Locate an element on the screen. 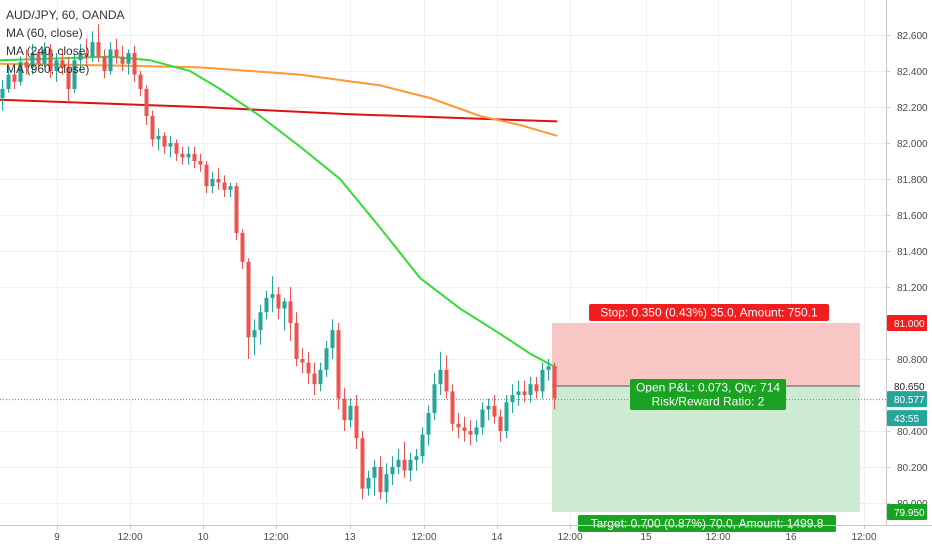 The height and width of the screenshot is (550, 932). ma960-line is located at coordinates (279, 110).